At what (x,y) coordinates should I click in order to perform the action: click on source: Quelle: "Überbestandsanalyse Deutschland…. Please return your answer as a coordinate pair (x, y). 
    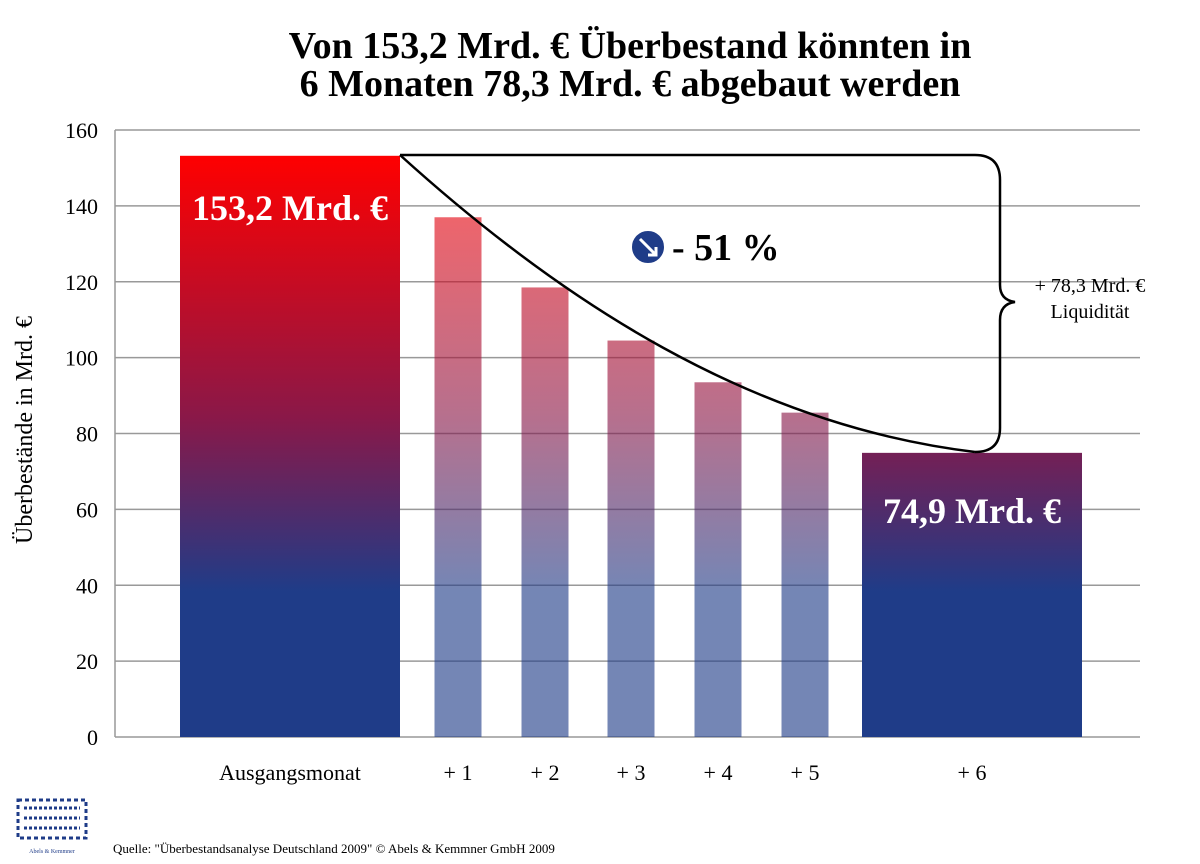
    Looking at the image, I should click on (334, 848).